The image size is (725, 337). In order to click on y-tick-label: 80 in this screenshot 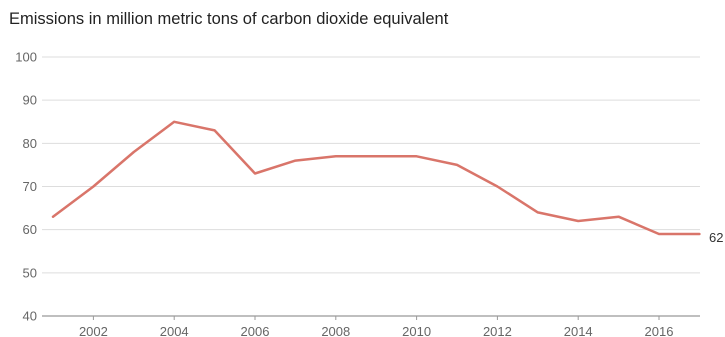, I will do `click(30, 143)`.